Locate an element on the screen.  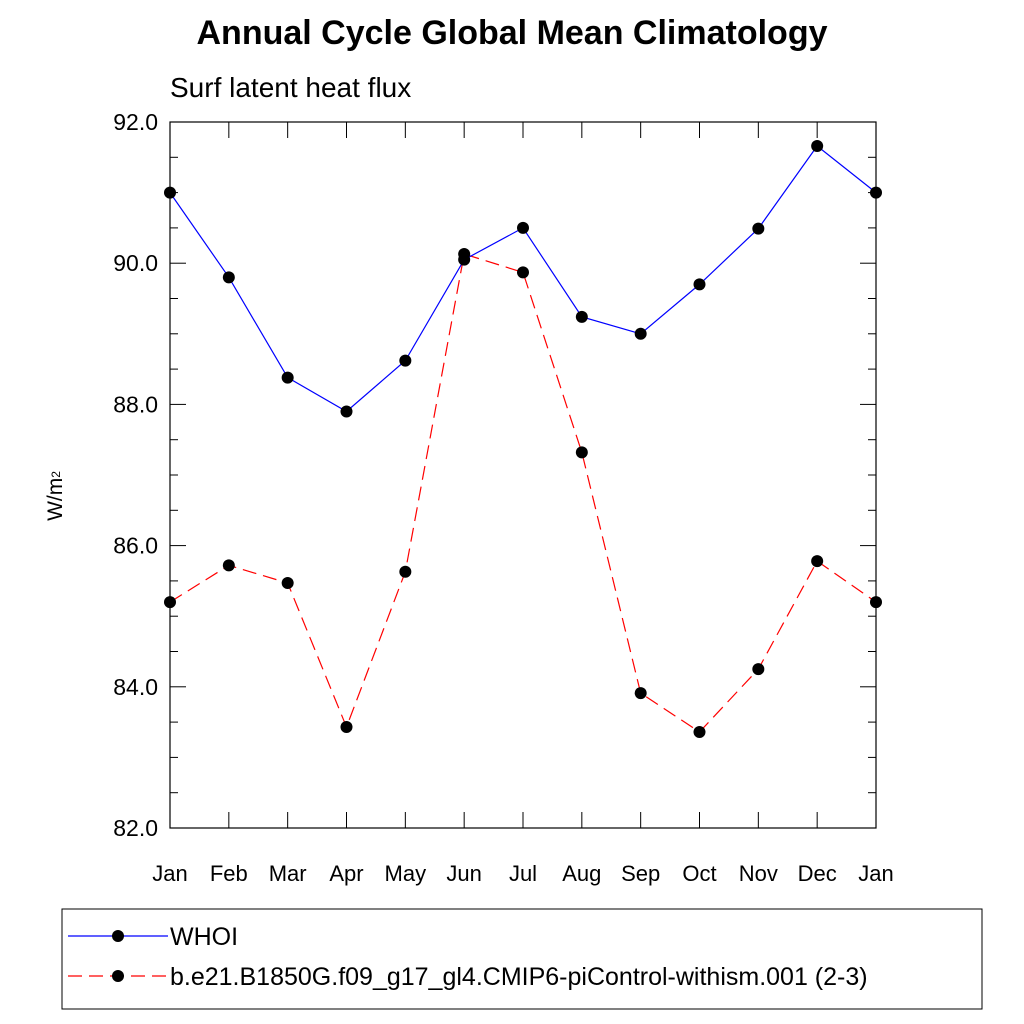
x-tick-label: Mar is located at coordinates (288, 873).